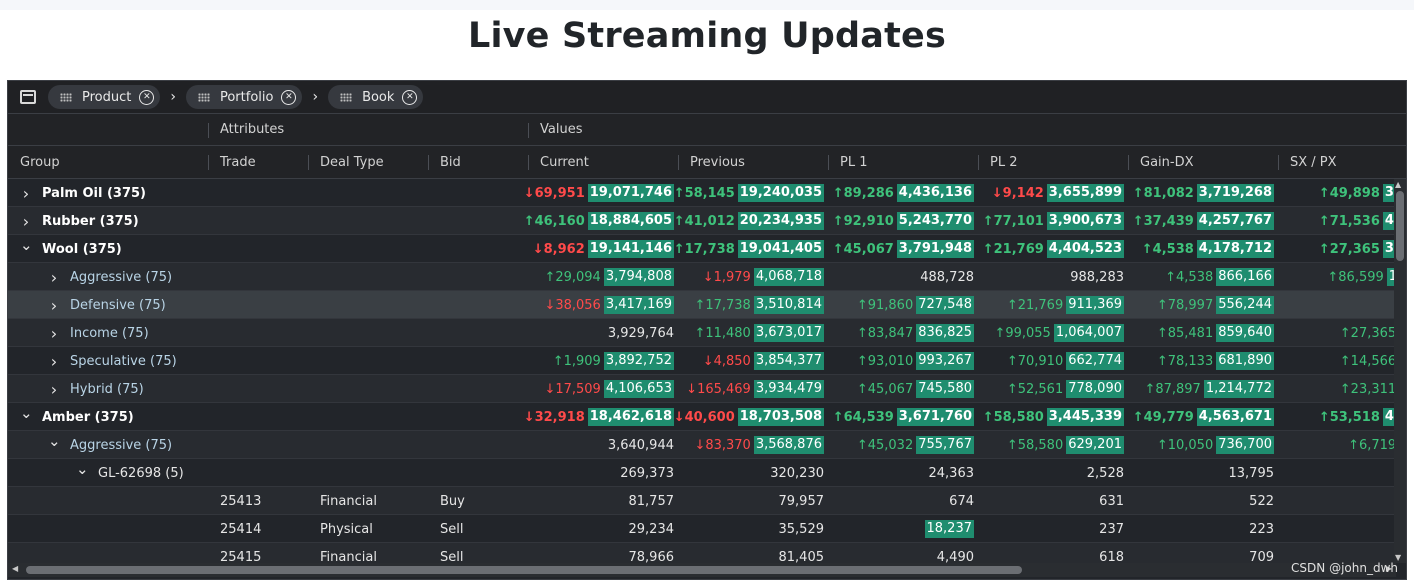 The height and width of the screenshot is (586, 1414). What do you see at coordinates (1398, 557) in the screenshot?
I see `scroll-down-icon: ▼` at bounding box center [1398, 557].